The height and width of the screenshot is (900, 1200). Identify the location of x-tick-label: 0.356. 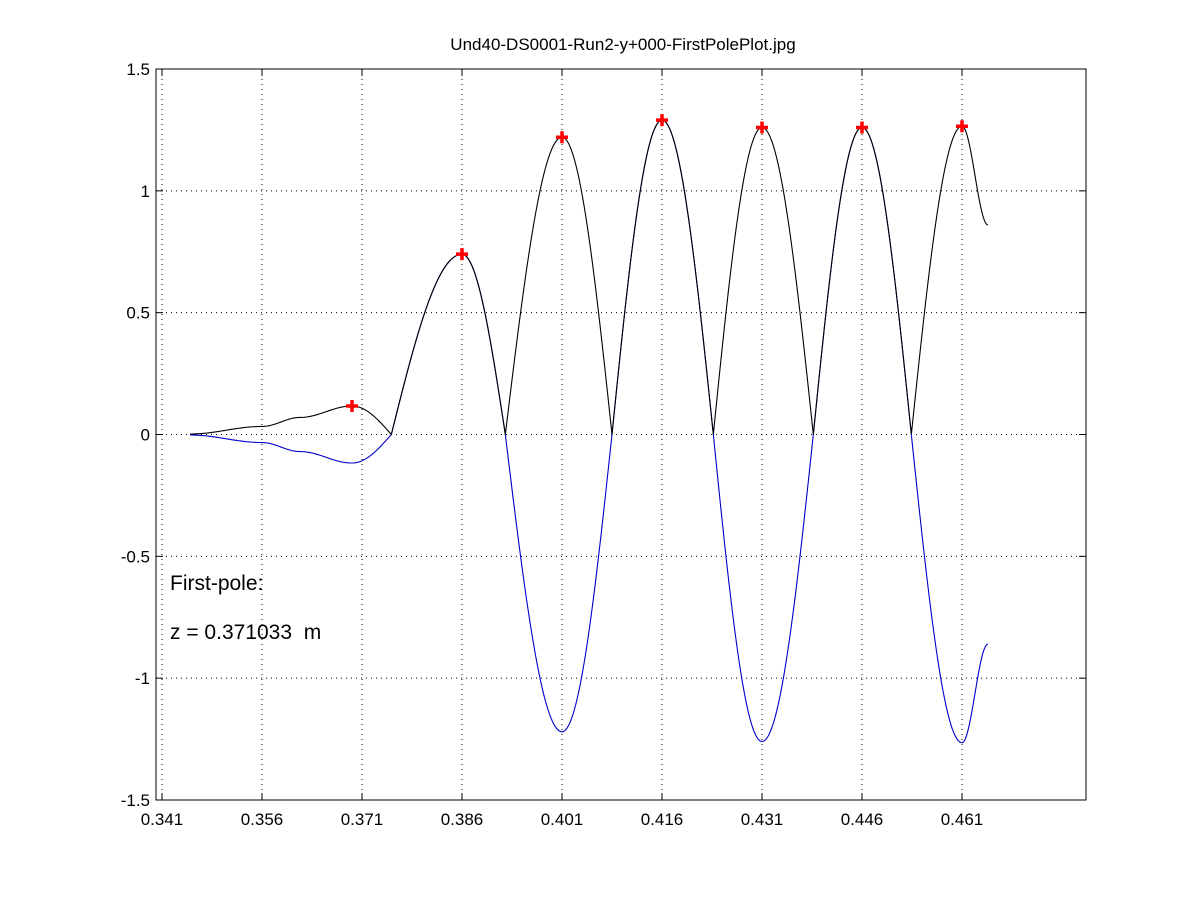
(262, 819).